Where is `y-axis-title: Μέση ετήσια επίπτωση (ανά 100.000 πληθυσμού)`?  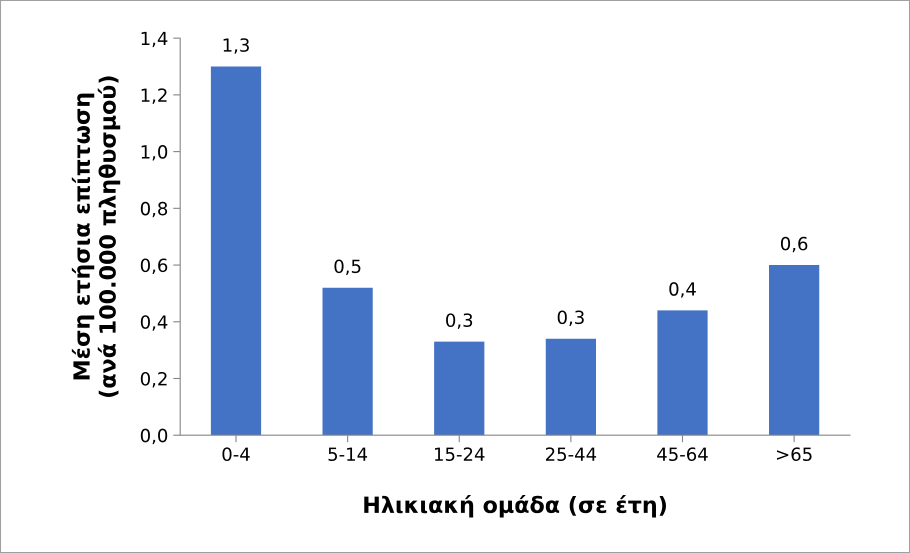 y-axis-title: Μέση ετήσια επίπτωση (ανά 100.000 πληθυσμού) is located at coordinates (96, 236).